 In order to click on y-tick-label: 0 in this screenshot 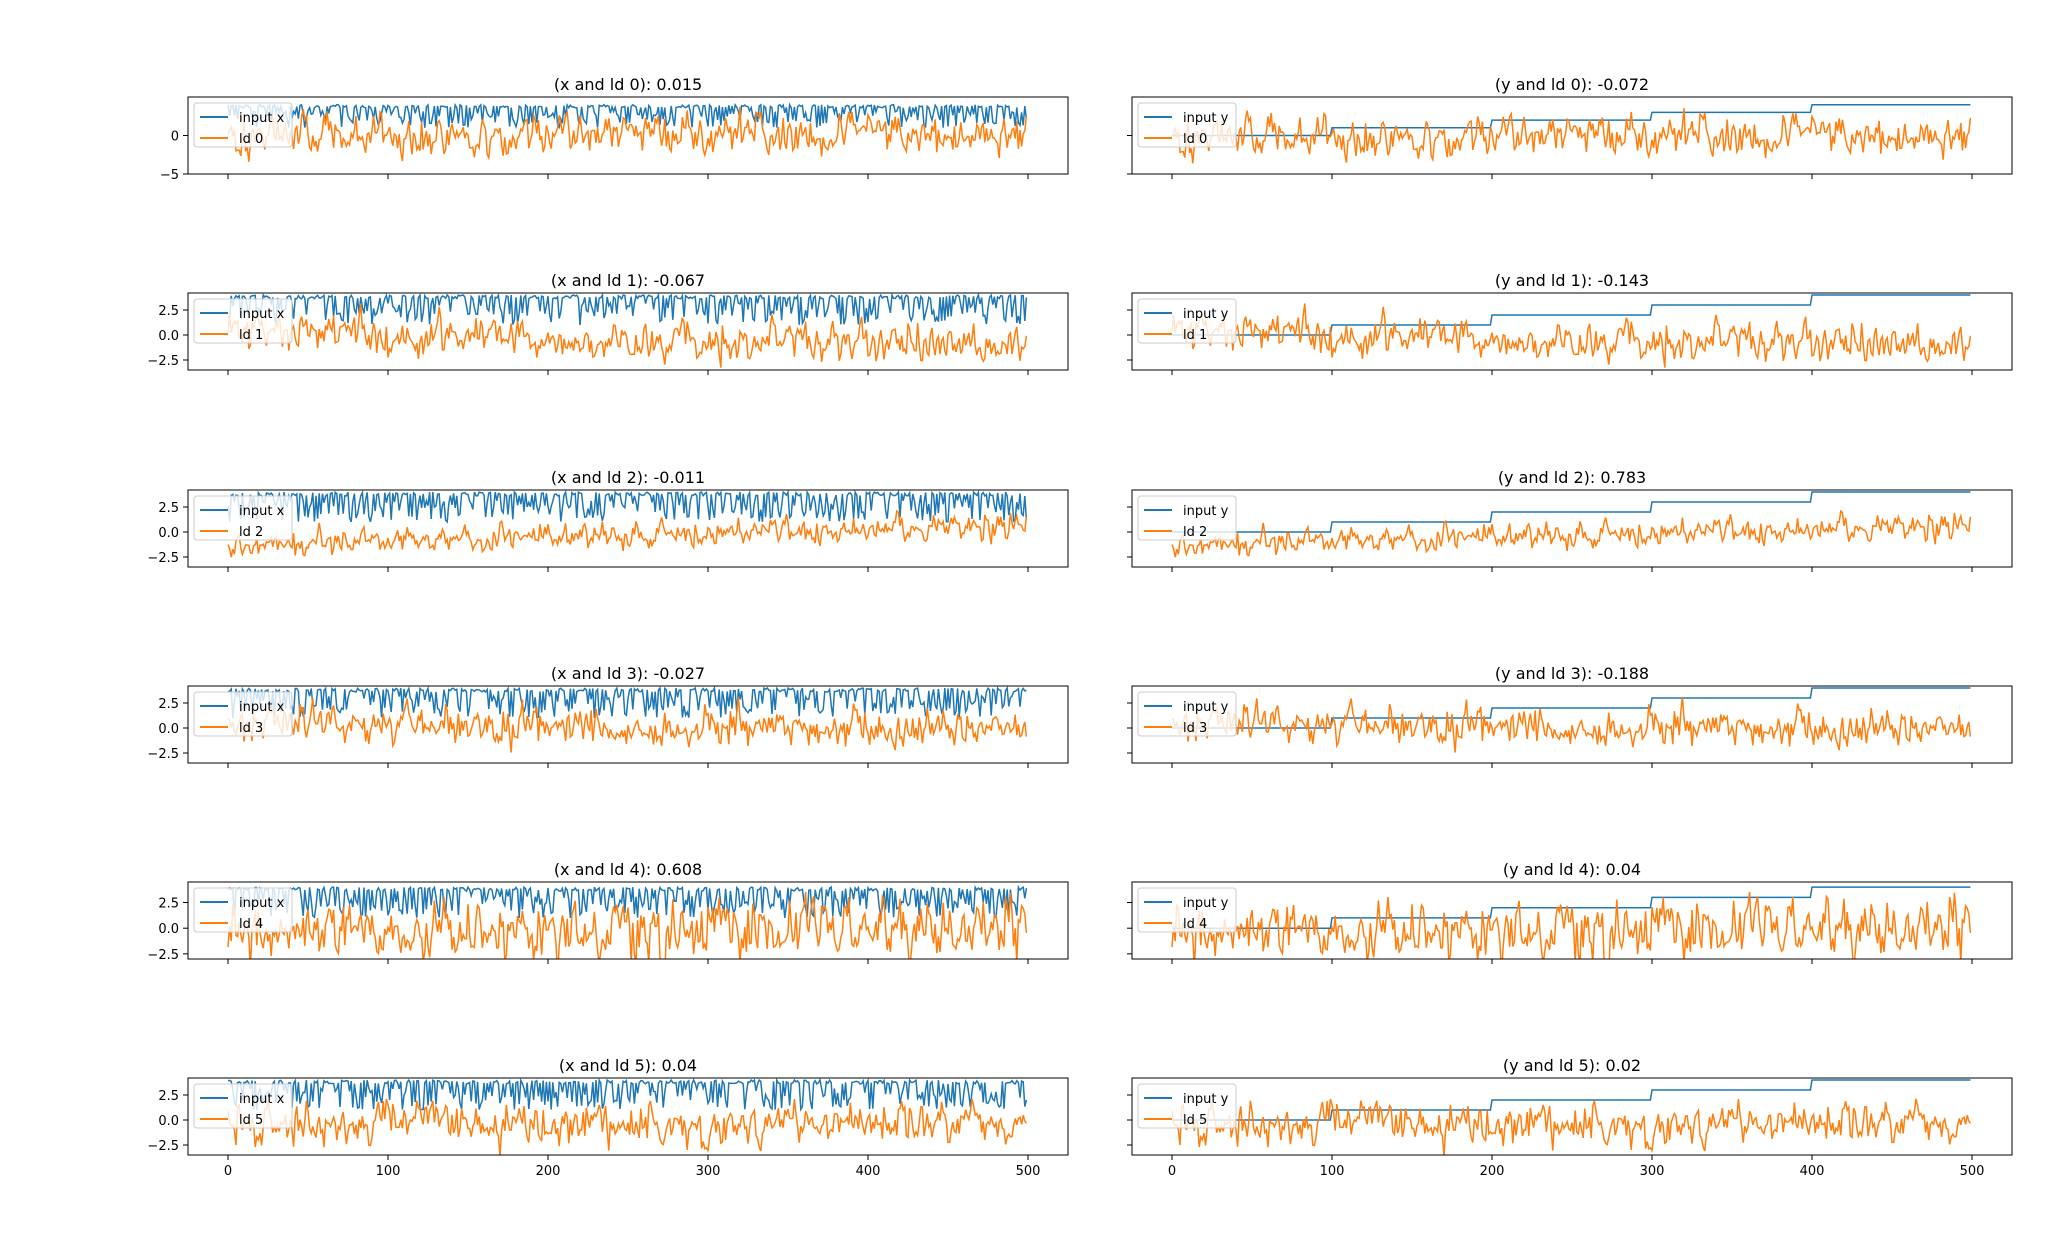, I will do `click(175, 137)`.